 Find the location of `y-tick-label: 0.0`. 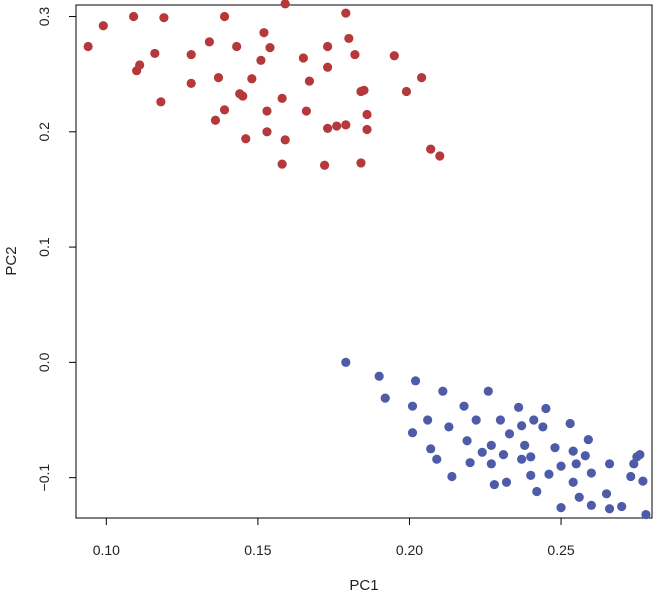

y-tick-label: 0.0 is located at coordinates (44, 362).